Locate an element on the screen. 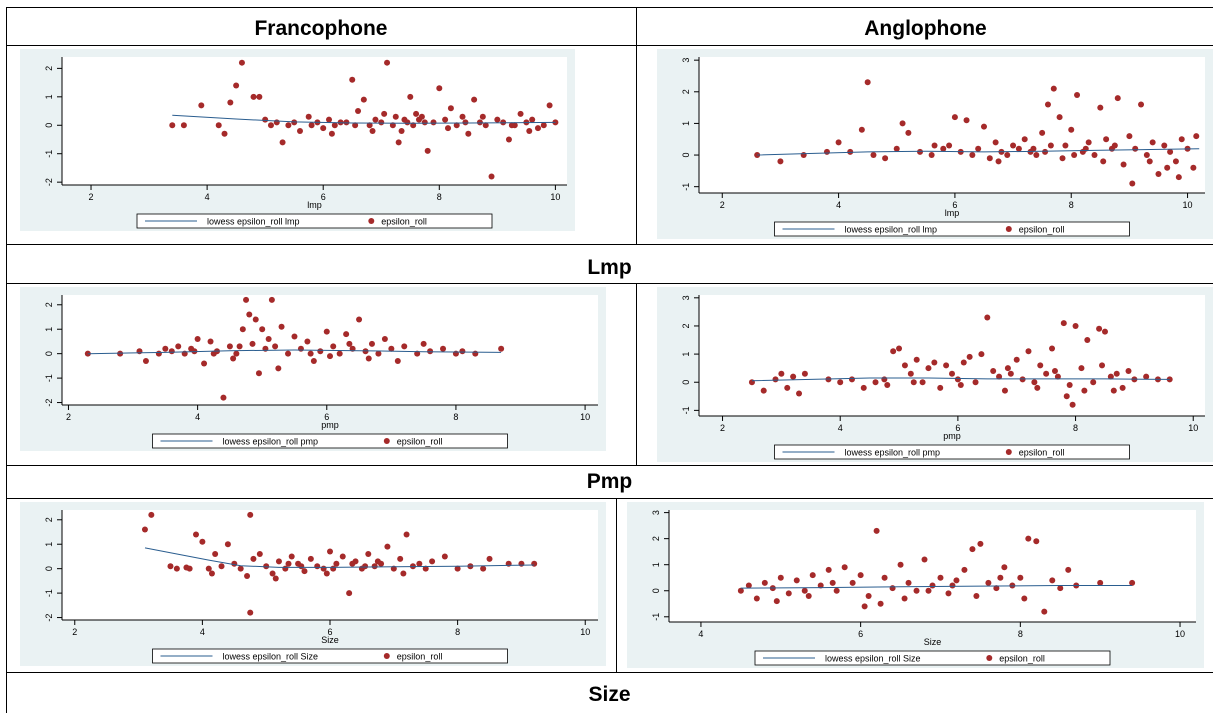 The height and width of the screenshot is (713, 1213). table-divider-col-top is located at coordinates (636, 126).